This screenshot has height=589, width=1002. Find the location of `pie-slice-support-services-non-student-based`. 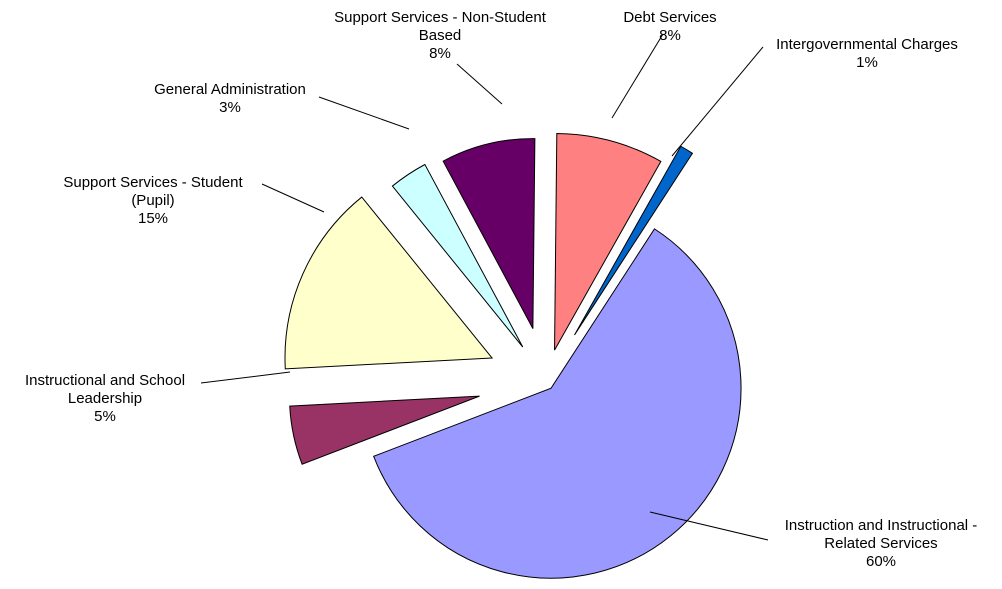

pie-slice-support-services-non-student-based is located at coordinates (489, 233).